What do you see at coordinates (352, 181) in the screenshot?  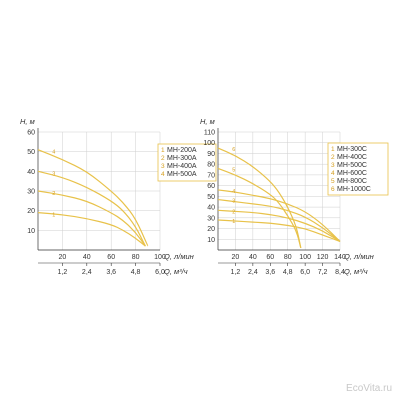 I see `legend-label: MH-800C` at bounding box center [352, 181].